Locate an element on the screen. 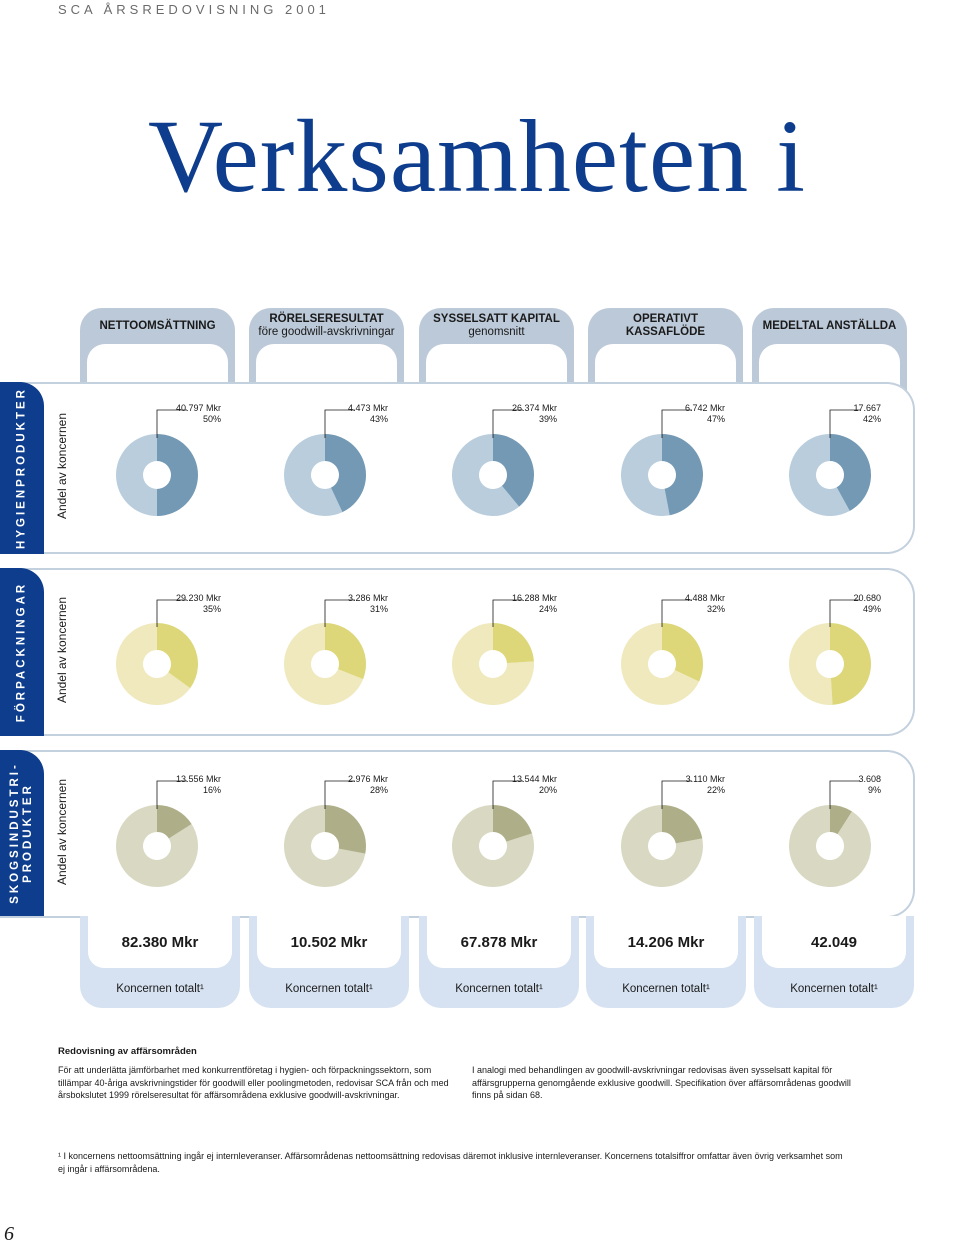  pie-label: 17.667 42% is located at coordinates (821, 414).